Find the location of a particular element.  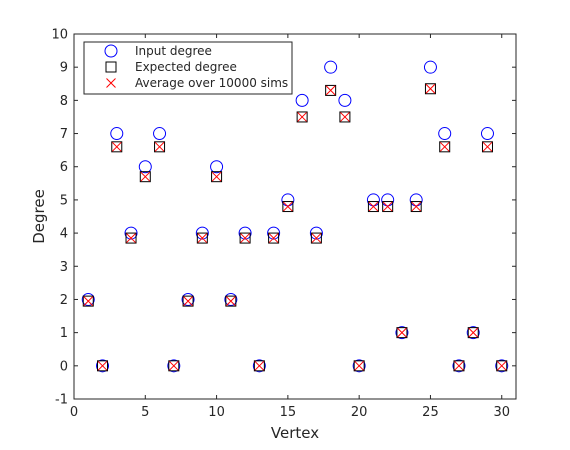

y-tick-label: 0 is located at coordinates (64, 366).